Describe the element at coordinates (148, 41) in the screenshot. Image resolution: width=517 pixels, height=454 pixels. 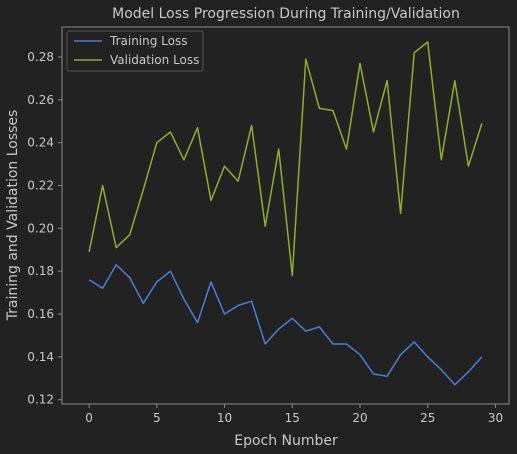
I see `legend-label-training-loss: Training Loss` at that location.